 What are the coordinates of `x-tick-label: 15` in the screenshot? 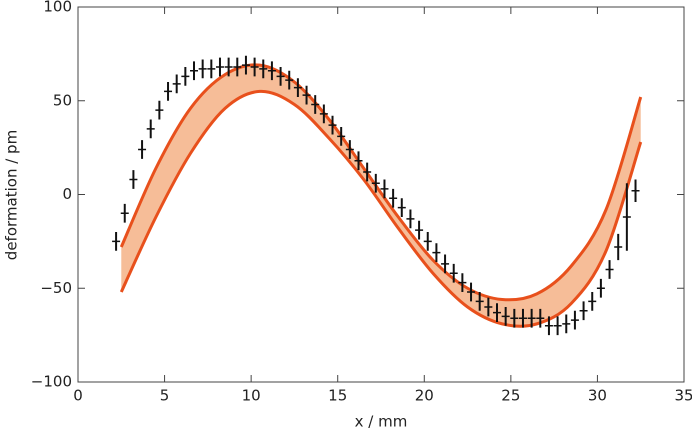 It's located at (337, 396).